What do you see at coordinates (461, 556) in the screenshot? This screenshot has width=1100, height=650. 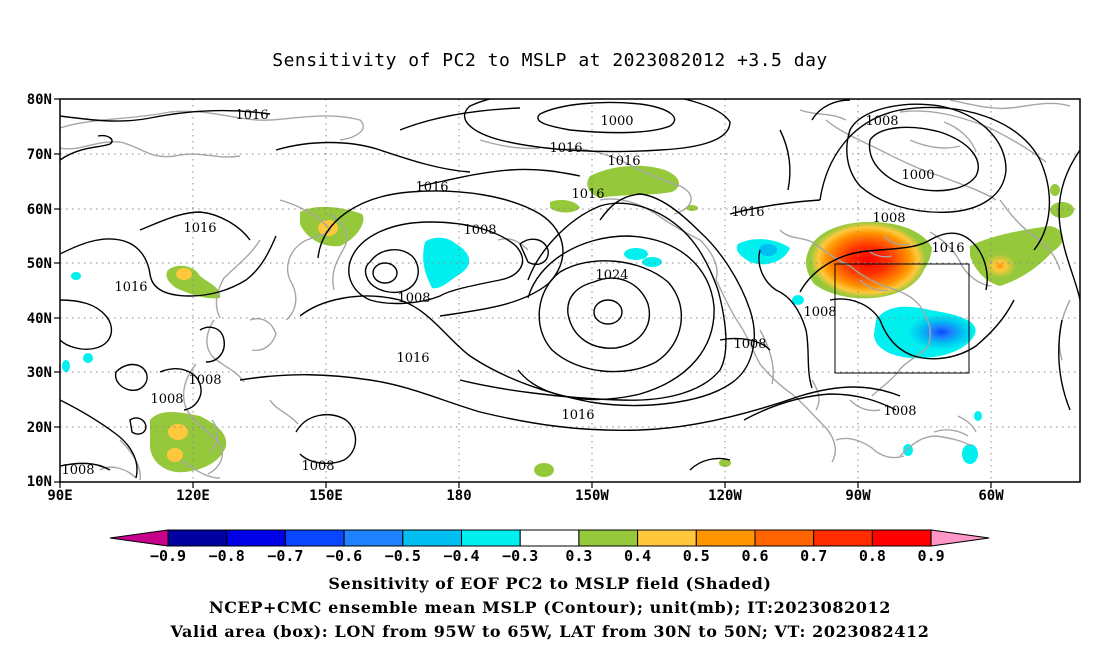 I see `colorbar-label: −0.4` at bounding box center [461, 556].